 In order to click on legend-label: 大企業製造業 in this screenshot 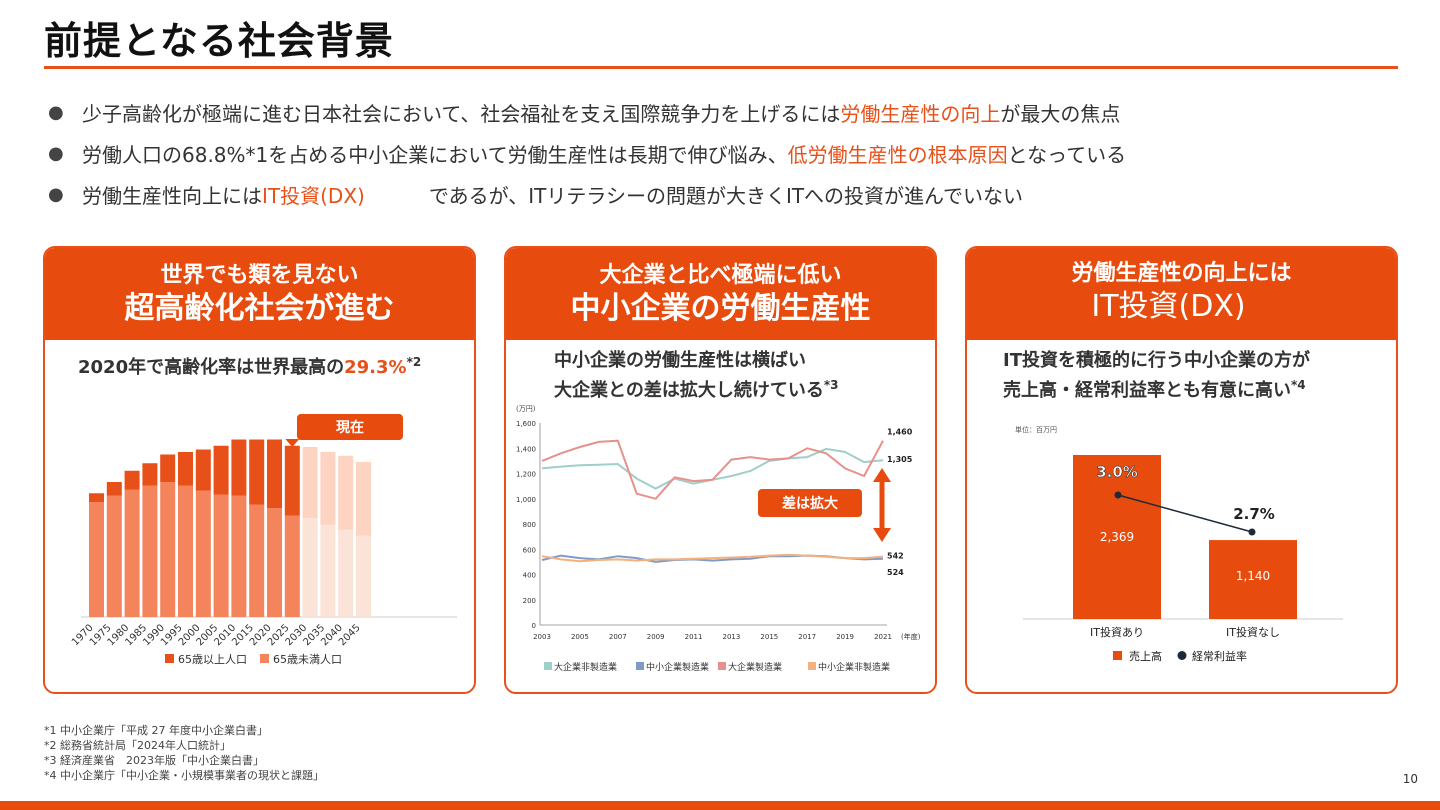, I will do `click(755, 667)`.